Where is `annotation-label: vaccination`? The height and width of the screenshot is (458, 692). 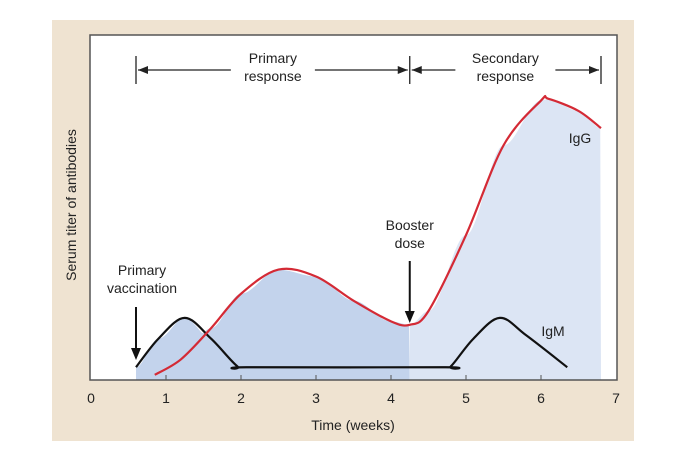 annotation-label: vaccination is located at coordinates (142, 288).